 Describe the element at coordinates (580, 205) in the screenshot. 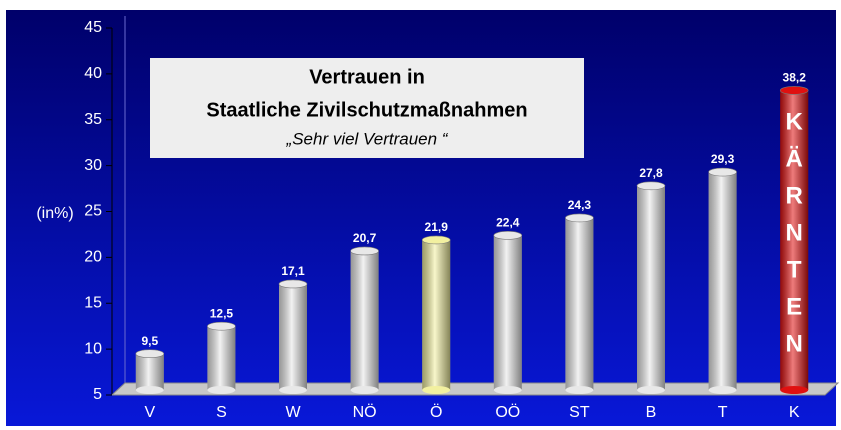

I see `data-label: 24,3` at that location.